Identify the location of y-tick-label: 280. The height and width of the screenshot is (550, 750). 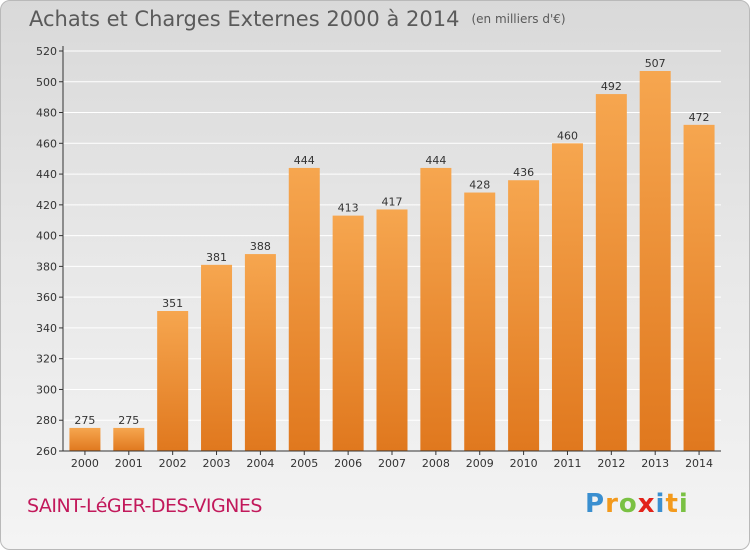
(46, 420).